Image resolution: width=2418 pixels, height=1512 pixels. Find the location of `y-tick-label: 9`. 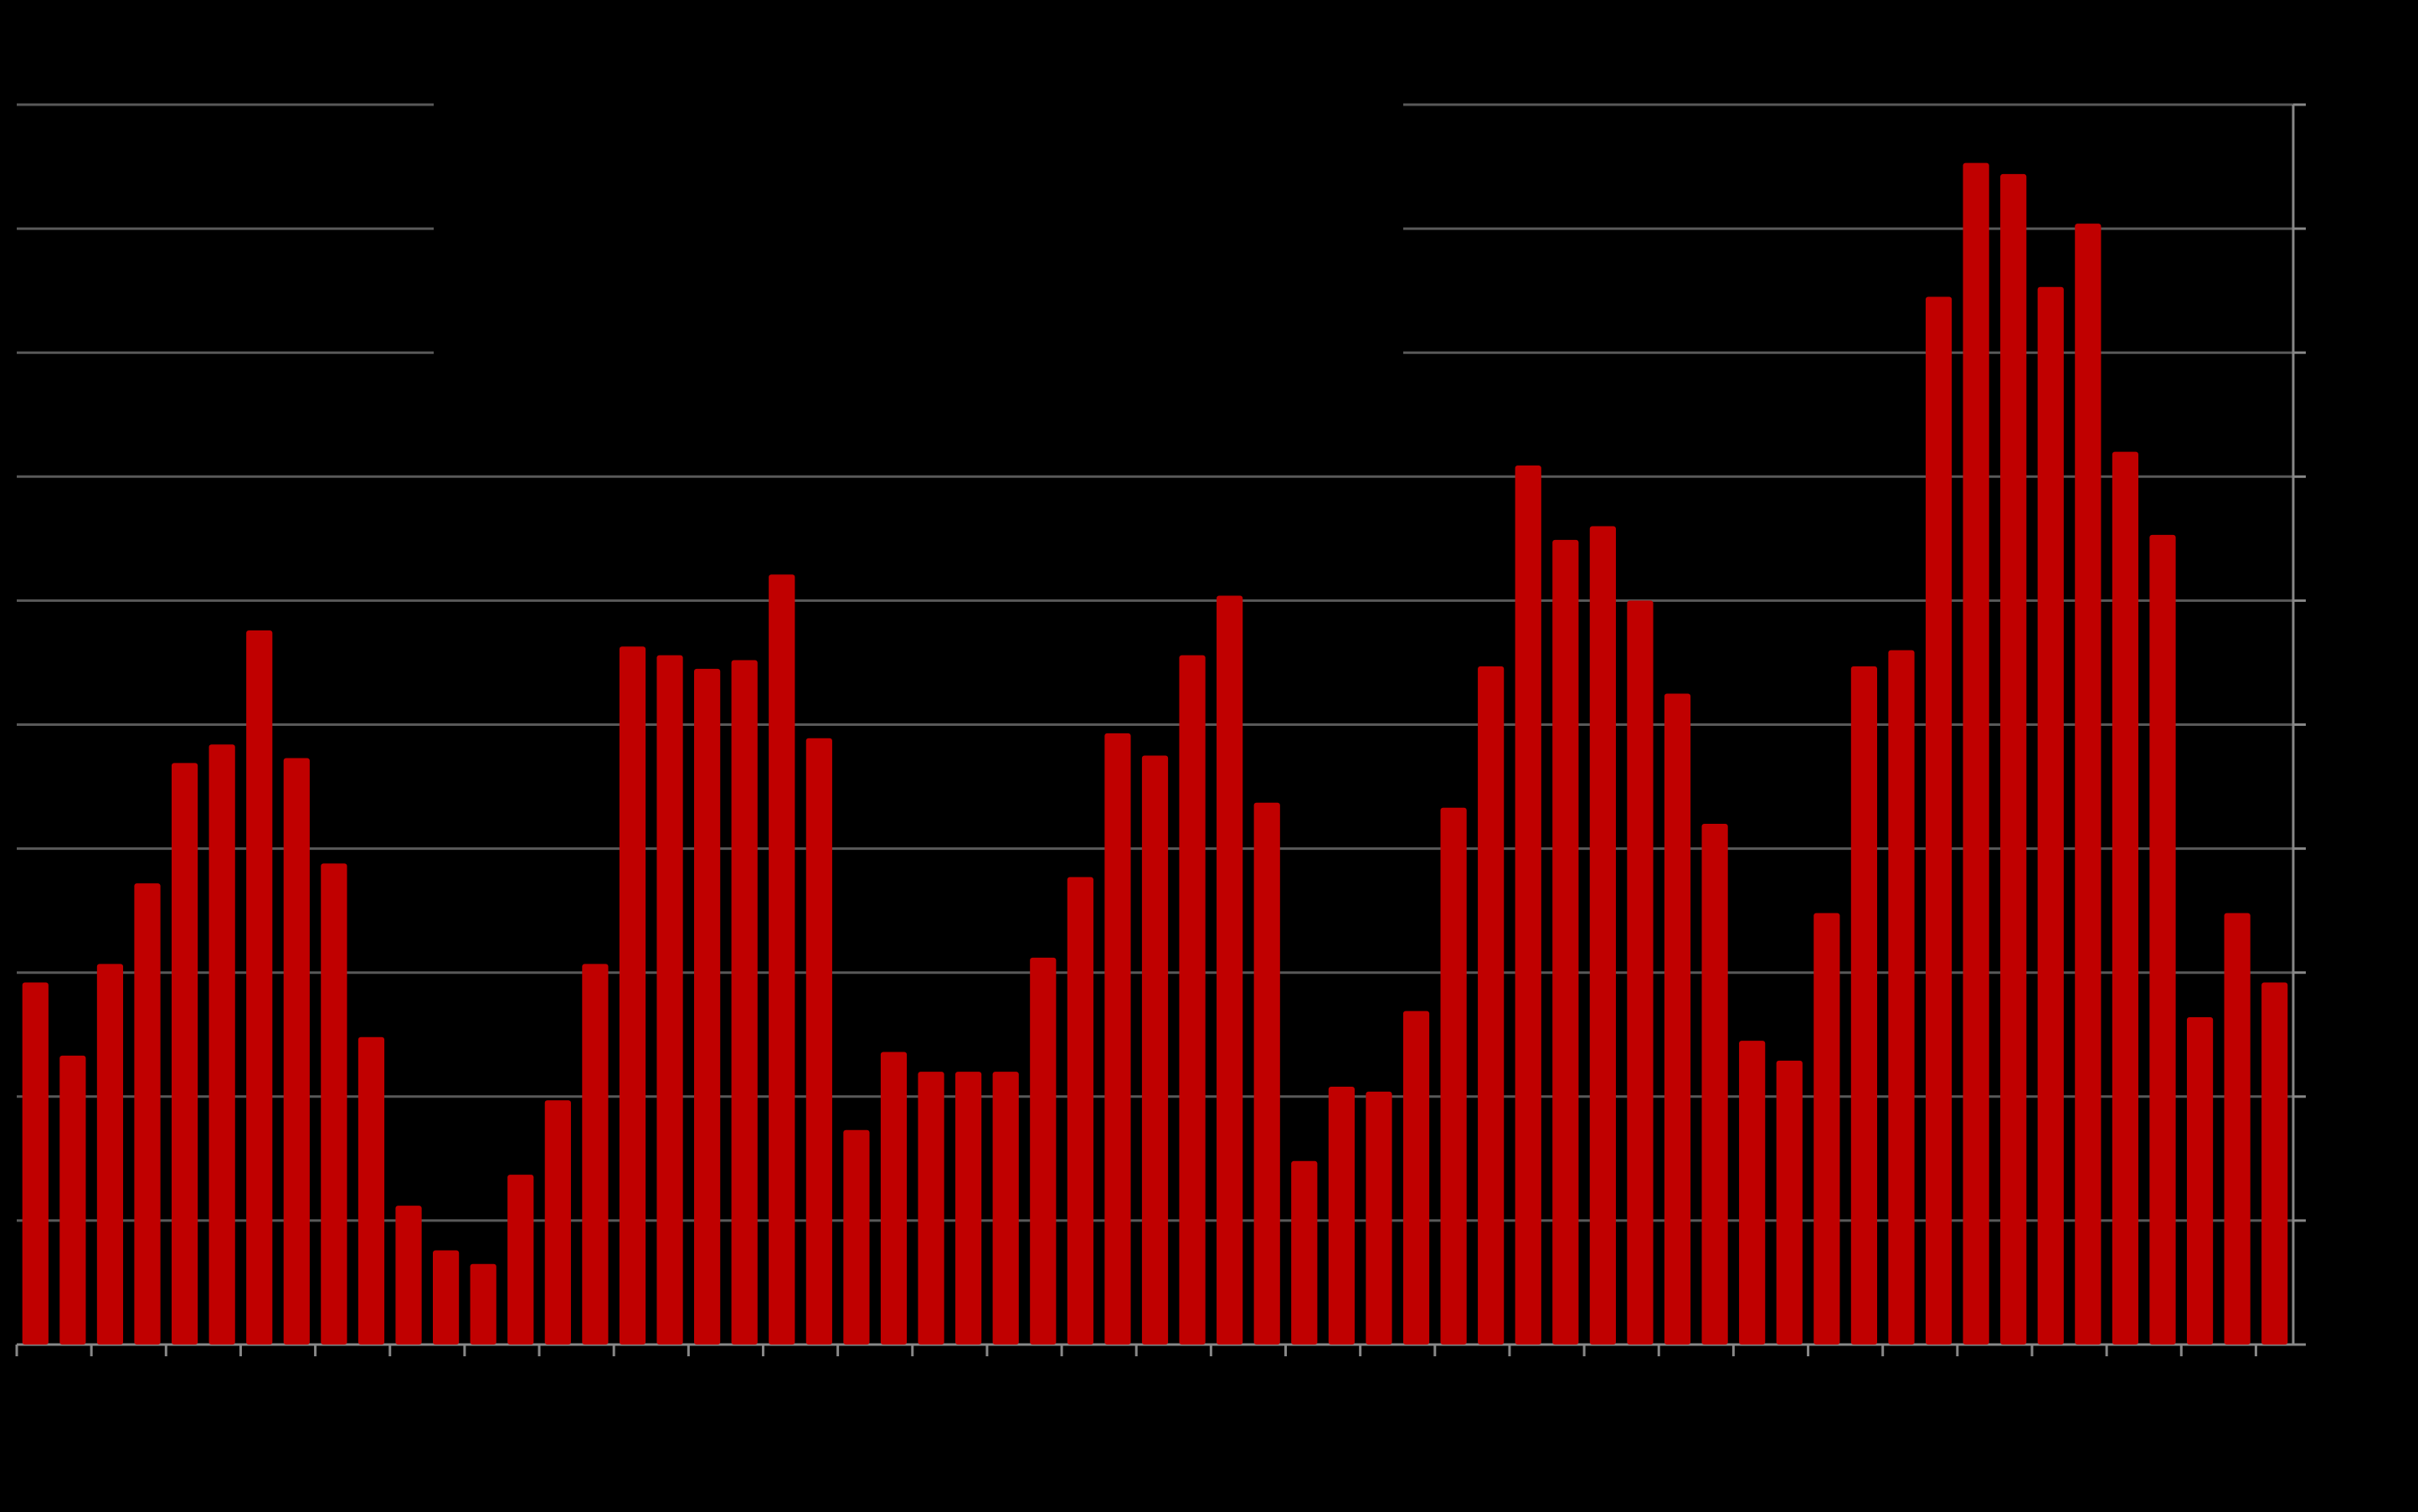

y-tick-label: 9 is located at coordinates (2321, 227).